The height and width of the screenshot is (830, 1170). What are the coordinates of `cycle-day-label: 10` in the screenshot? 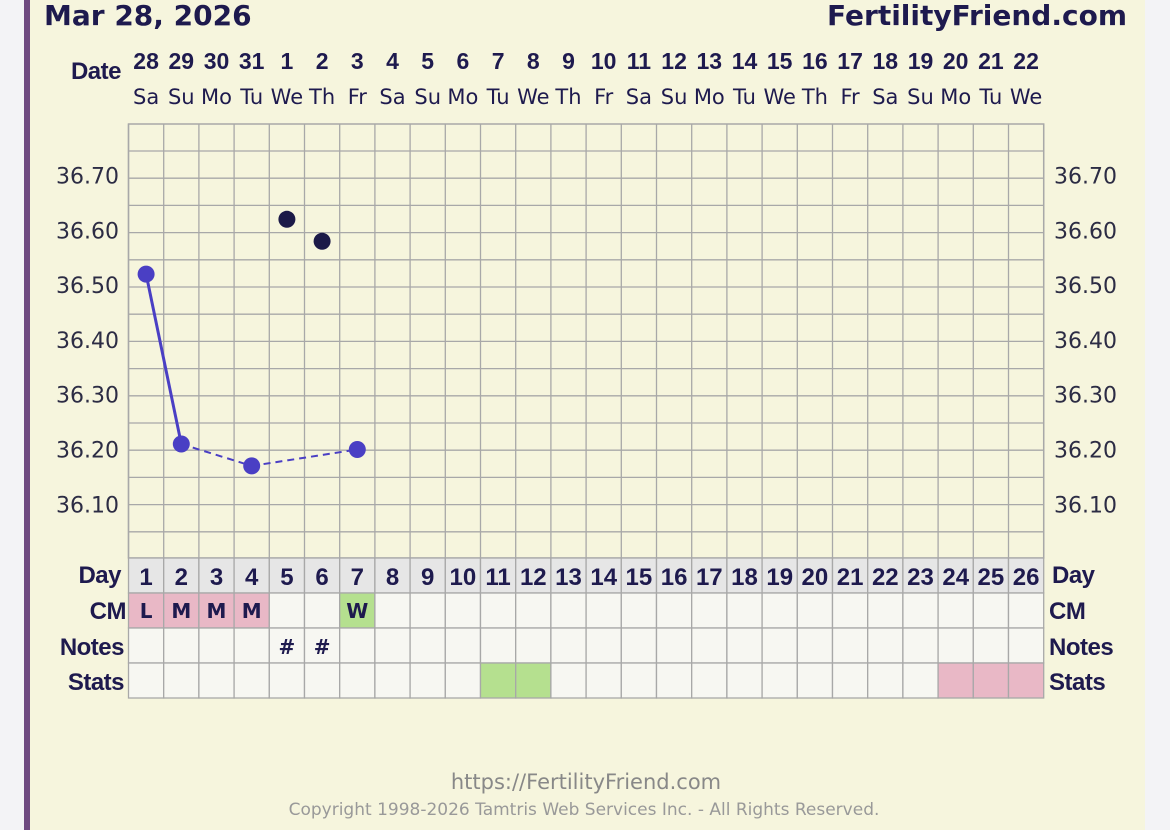 It's located at (463, 577).